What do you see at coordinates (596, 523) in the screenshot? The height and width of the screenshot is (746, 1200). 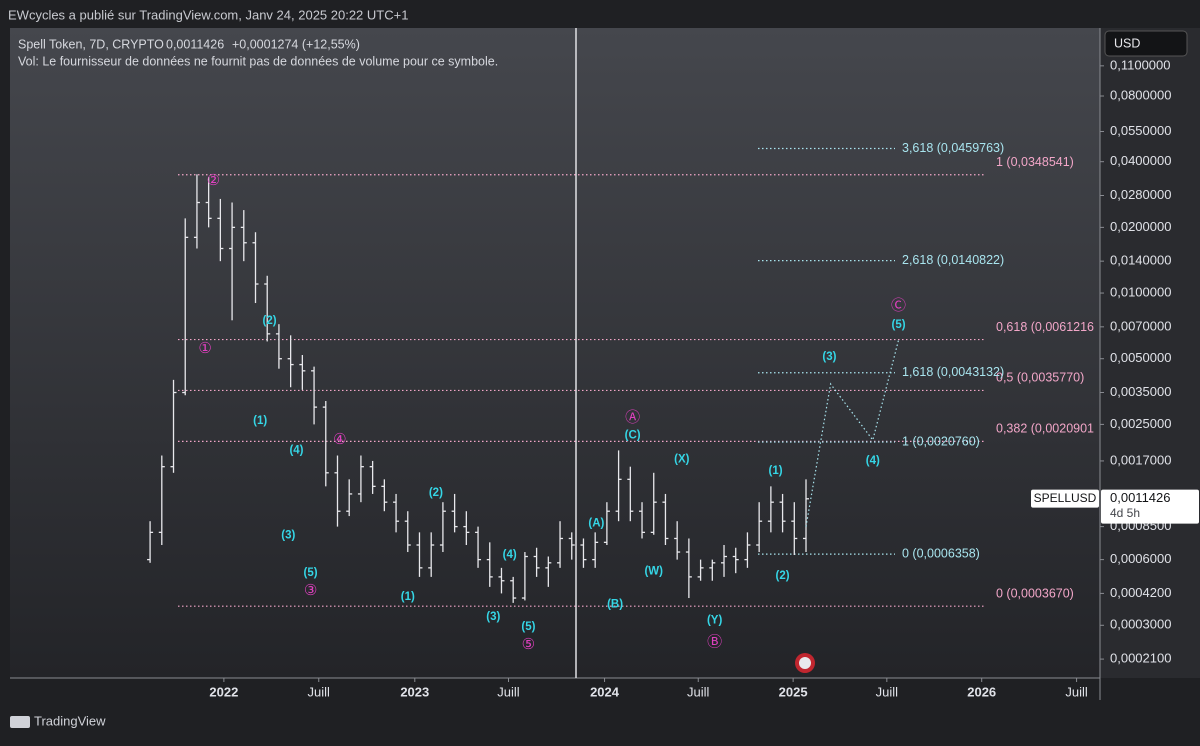 I see `wave-label: (A)` at bounding box center [596, 523].